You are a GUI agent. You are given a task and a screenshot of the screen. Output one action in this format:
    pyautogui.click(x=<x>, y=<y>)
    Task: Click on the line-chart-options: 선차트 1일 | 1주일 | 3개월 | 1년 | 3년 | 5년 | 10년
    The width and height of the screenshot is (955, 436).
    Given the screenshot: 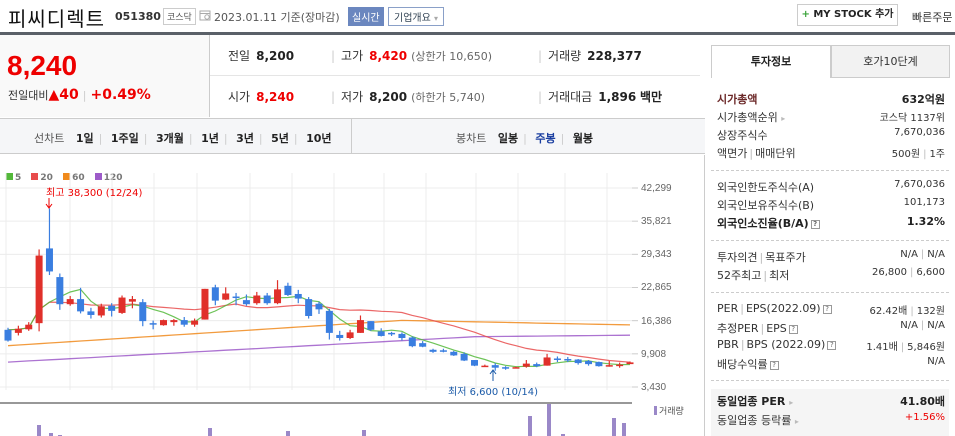 What is the action you would take?
    pyautogui.click(x=183, y=138)
    